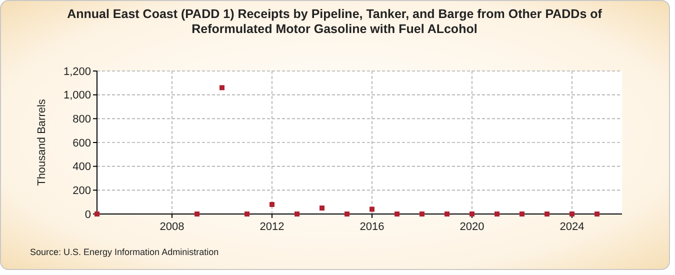 This screenshot has width=675, height=275. Describe the element at coordinates (124, 252) in the screenshot. I see `source-note: Source: U.S. Energy Information Administration` at that location.